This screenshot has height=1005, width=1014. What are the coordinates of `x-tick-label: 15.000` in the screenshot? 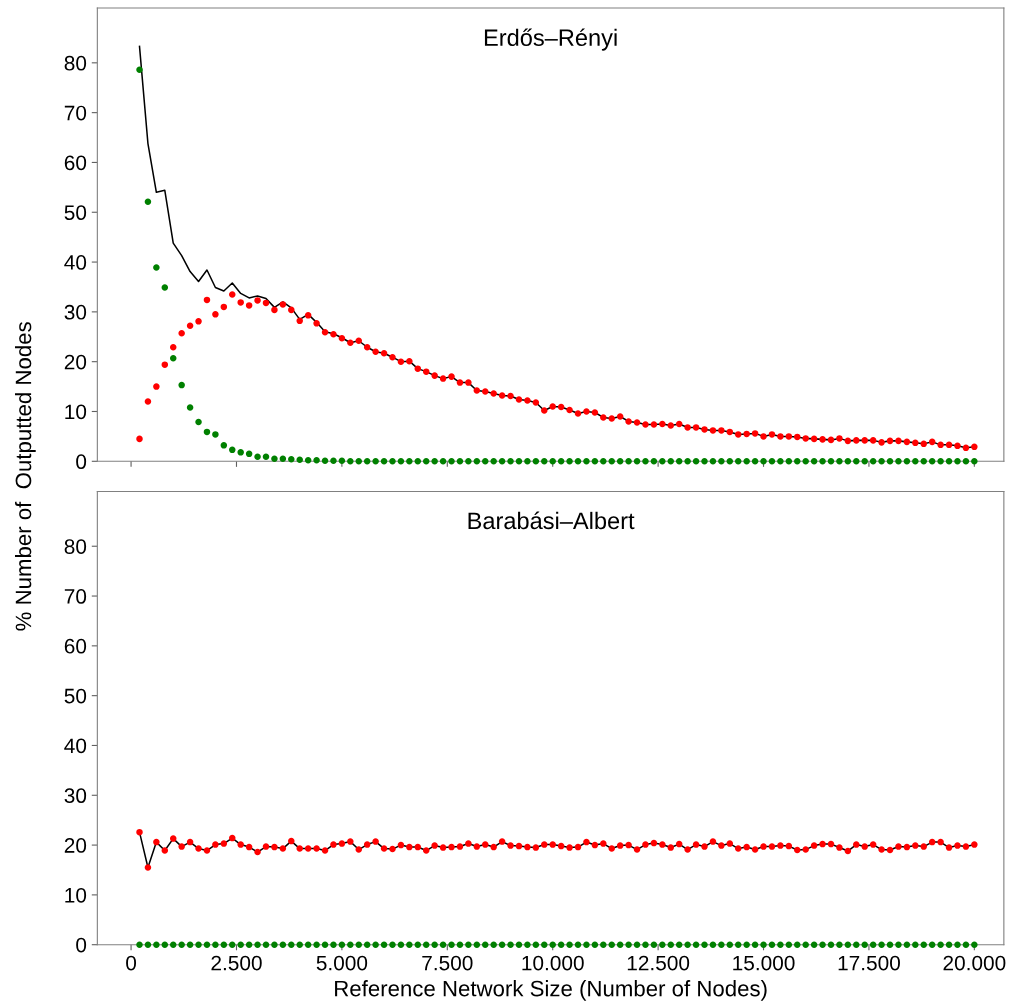 It's located at (764, 963).